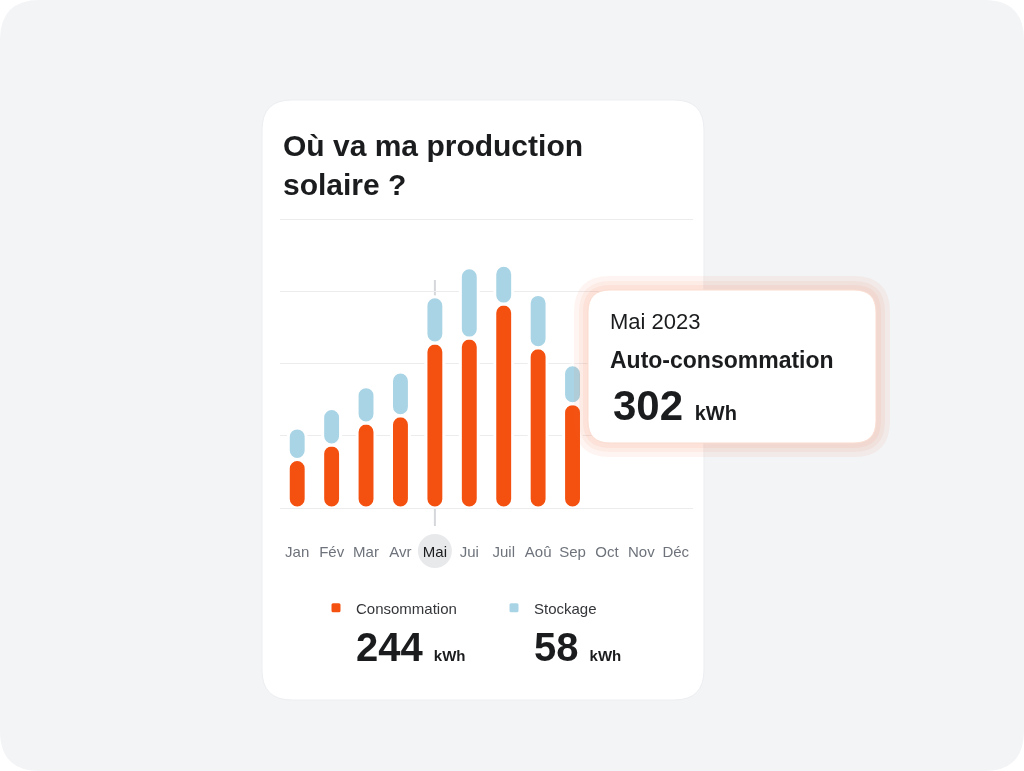 The image size is (1024, 771). Describe the element at coordinates (578, 647) in the screenshot. I see `text: 58 kWh` at that location.